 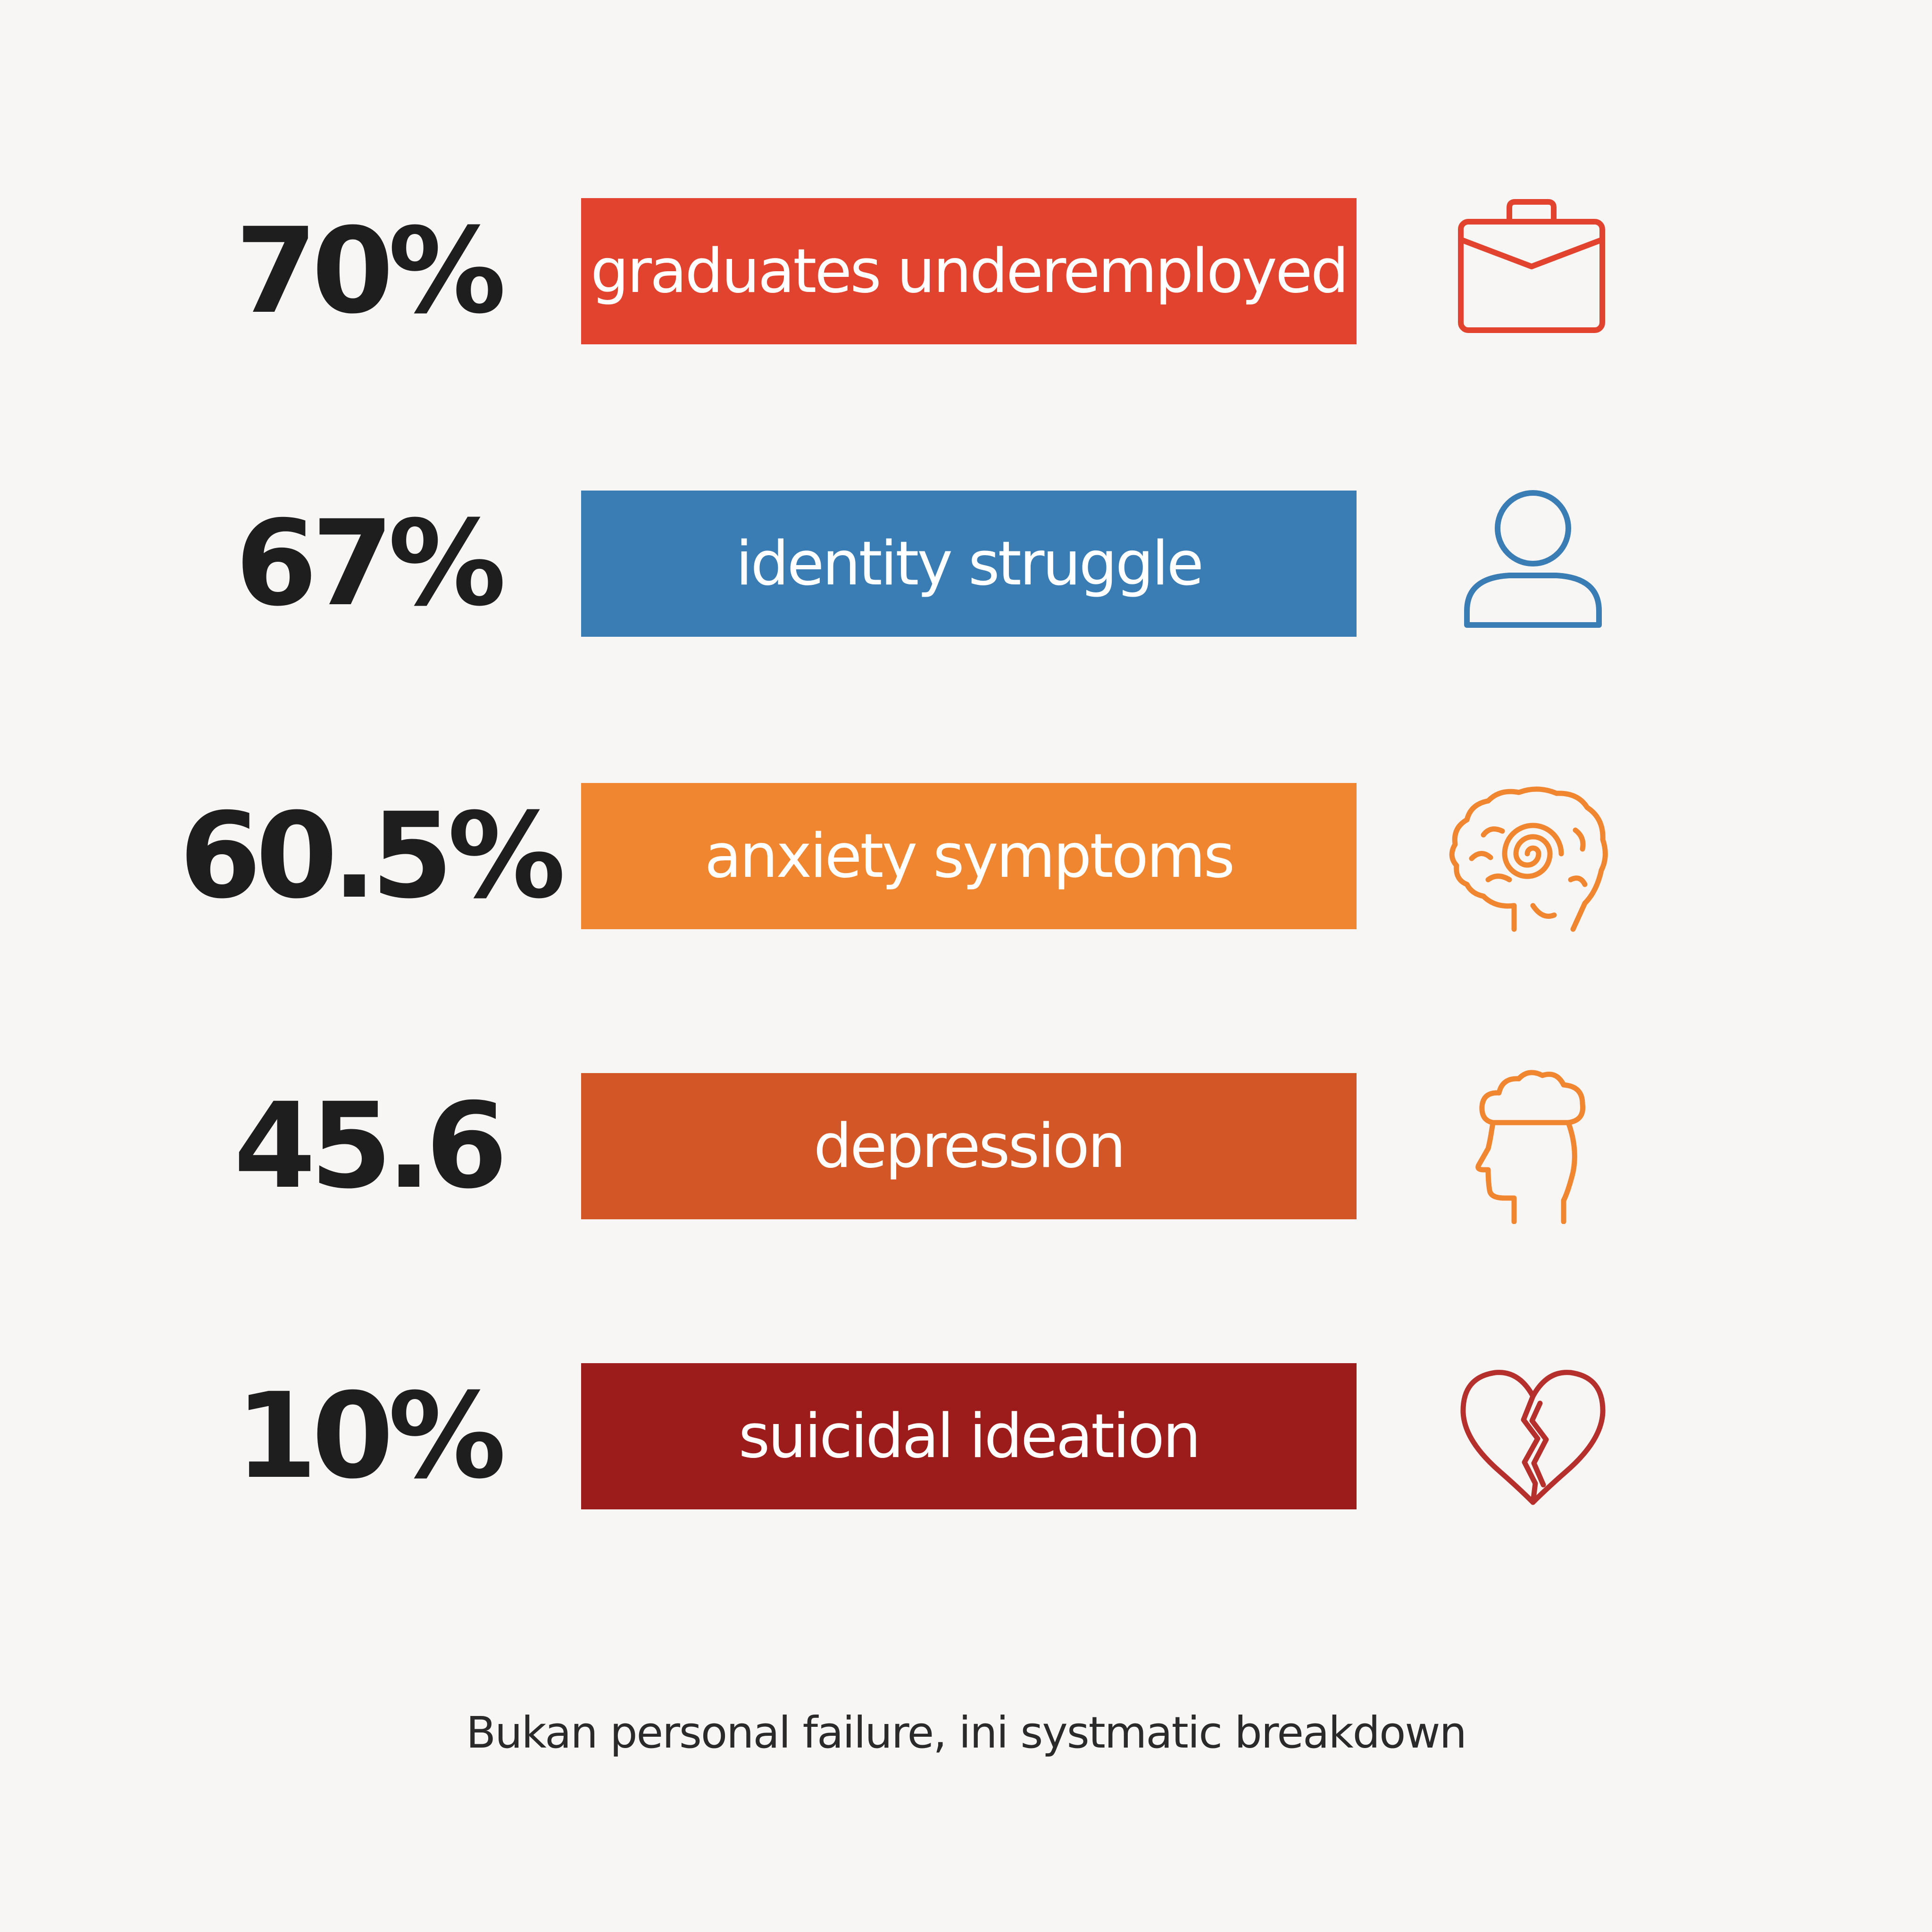 I want to click on stat-bar: suicidal ideation, so click(x=969, y=1436).